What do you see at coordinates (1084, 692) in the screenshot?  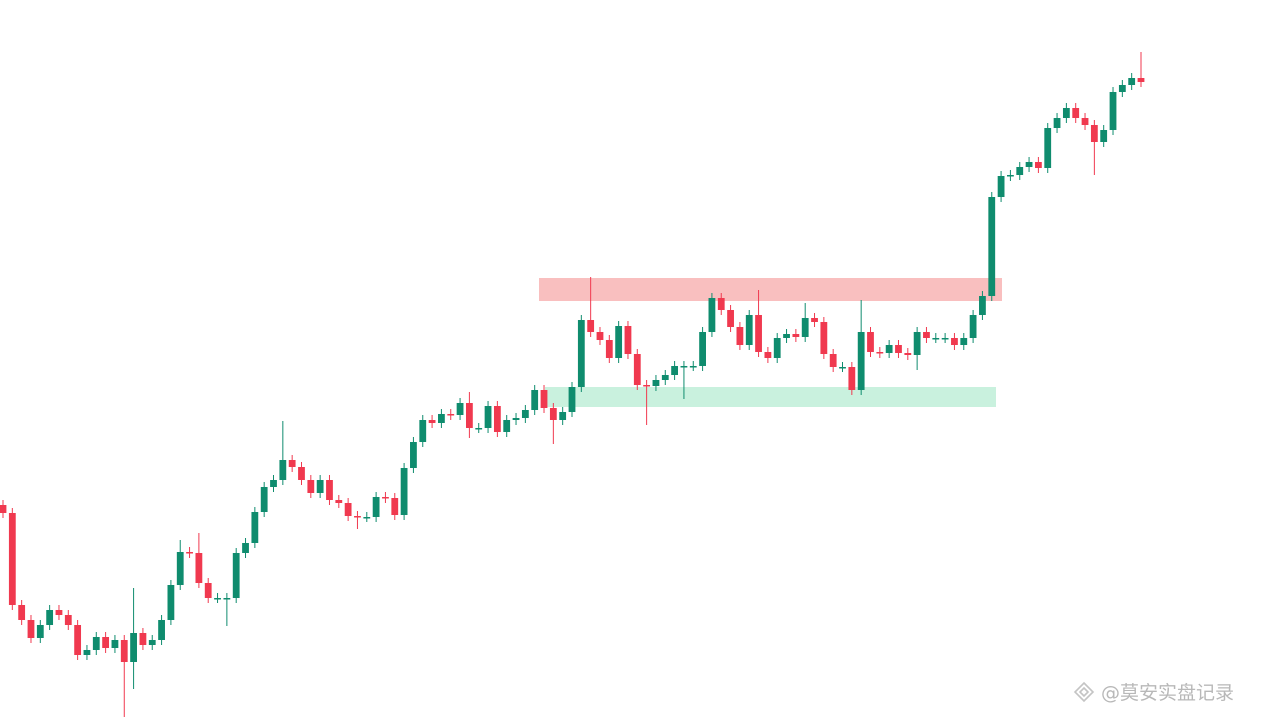 I see `watermark-logo` at bounding box center [1084, 692].